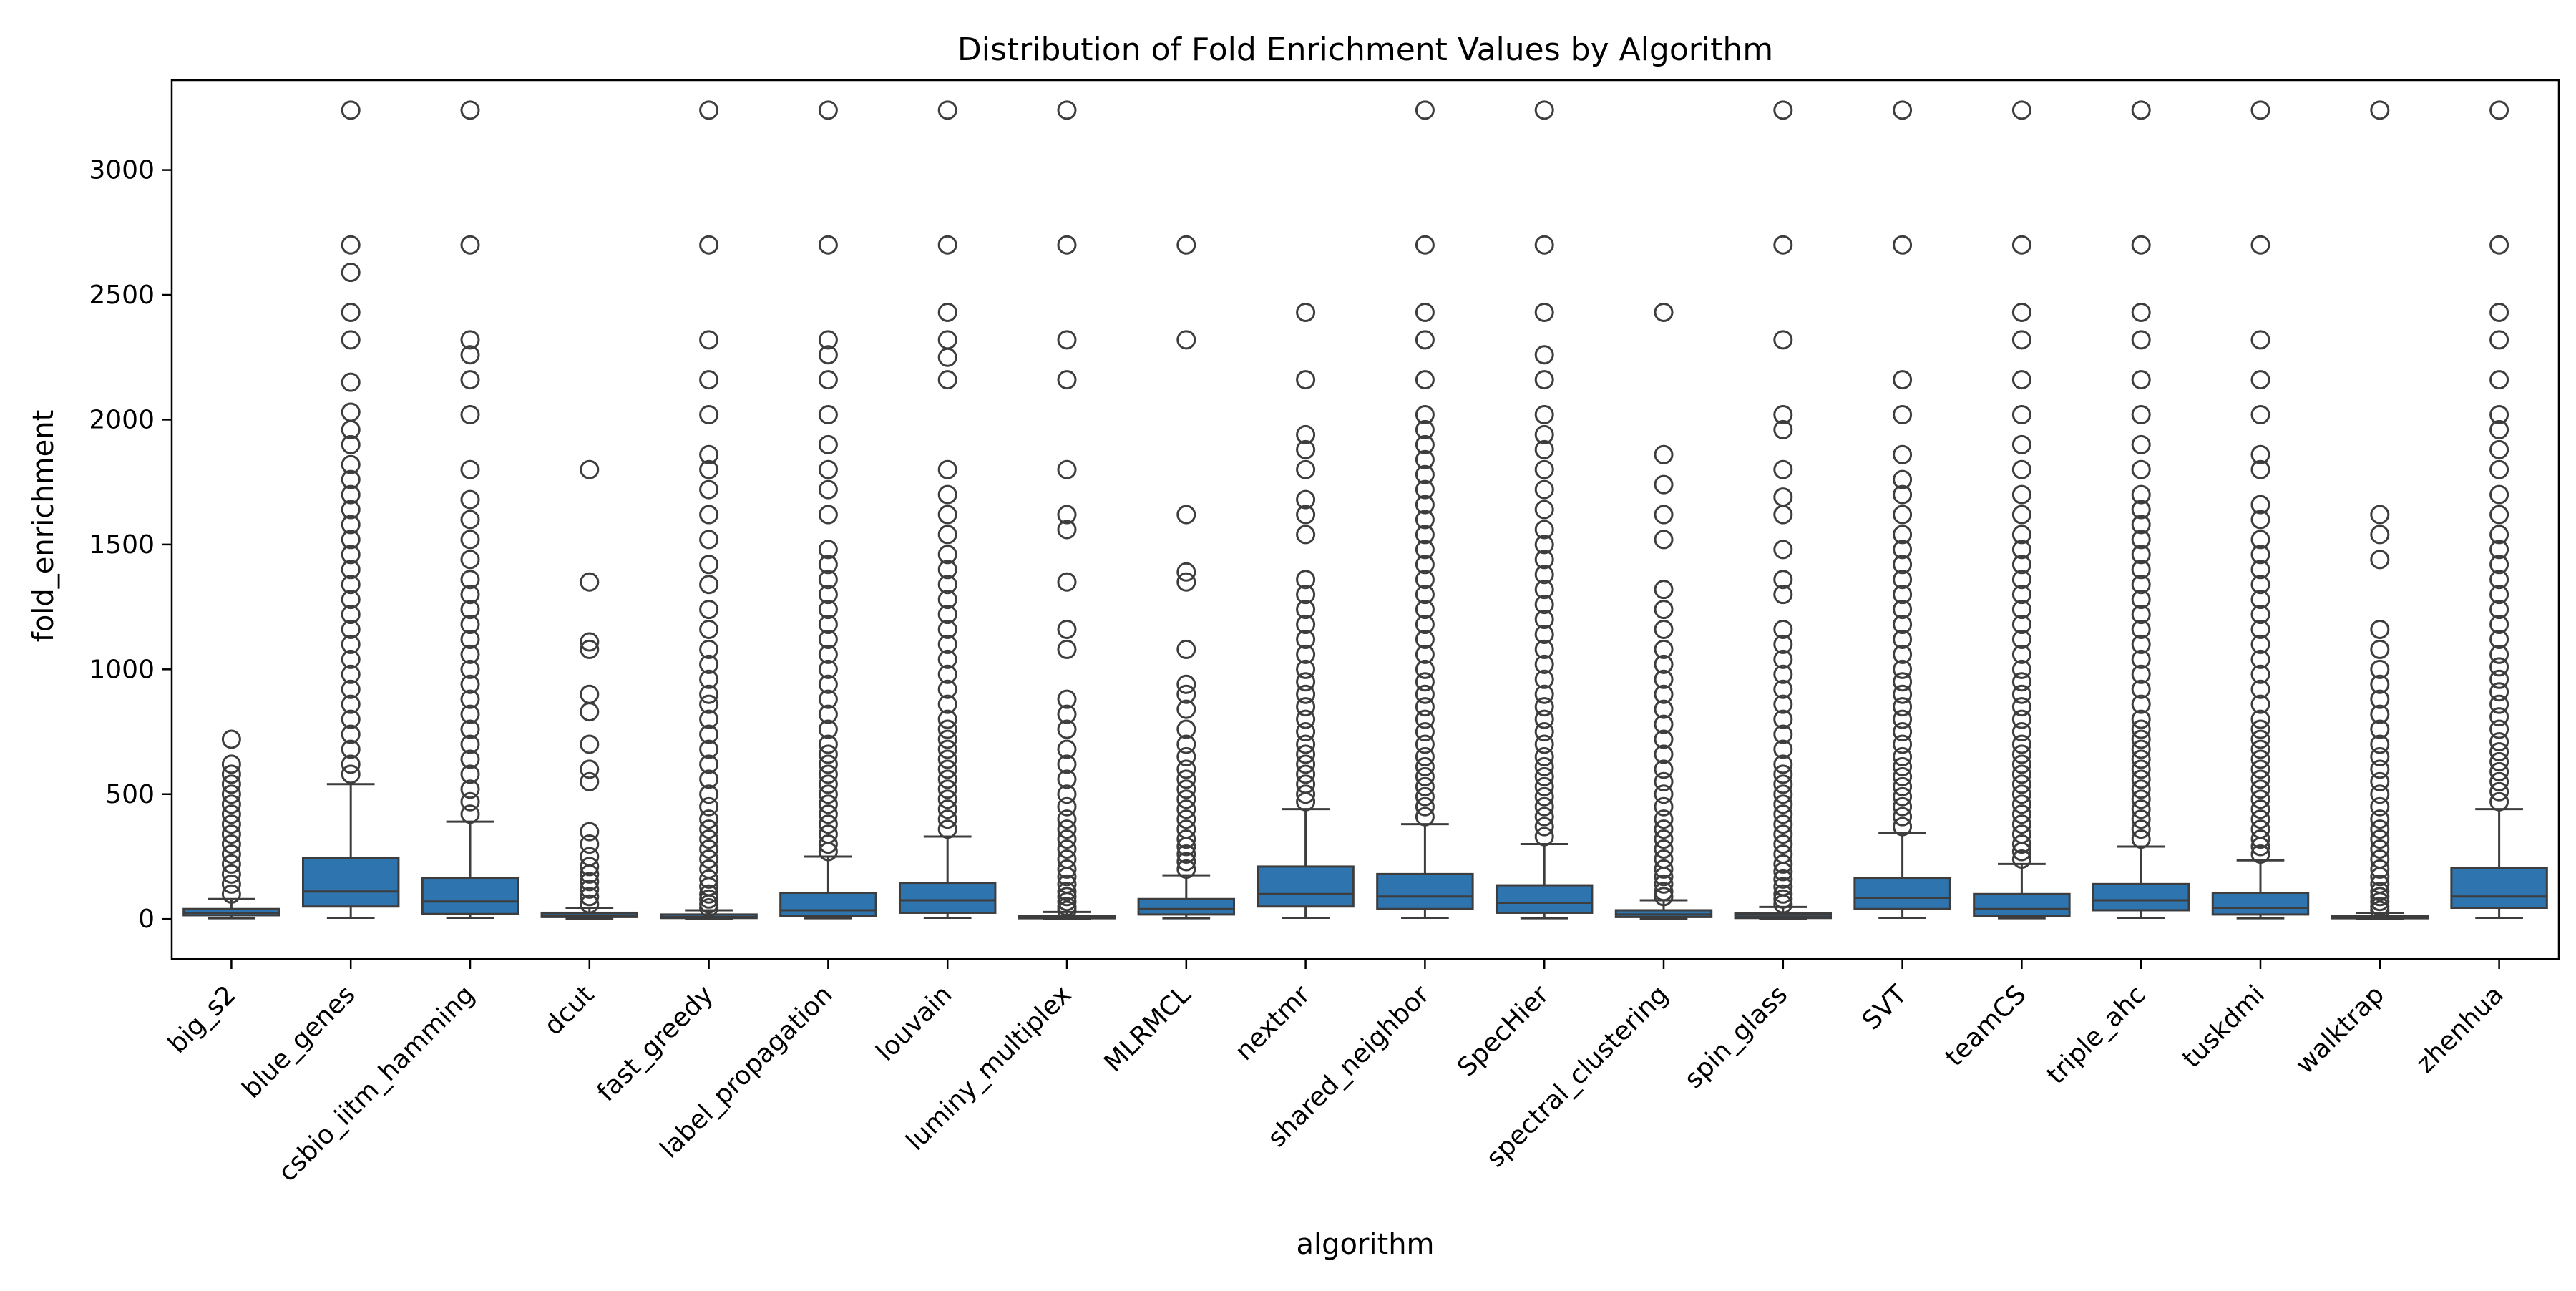 This screenshot has width=2576, height=1291. I want to click on y-tick-label: 2500, so click(122, 295).